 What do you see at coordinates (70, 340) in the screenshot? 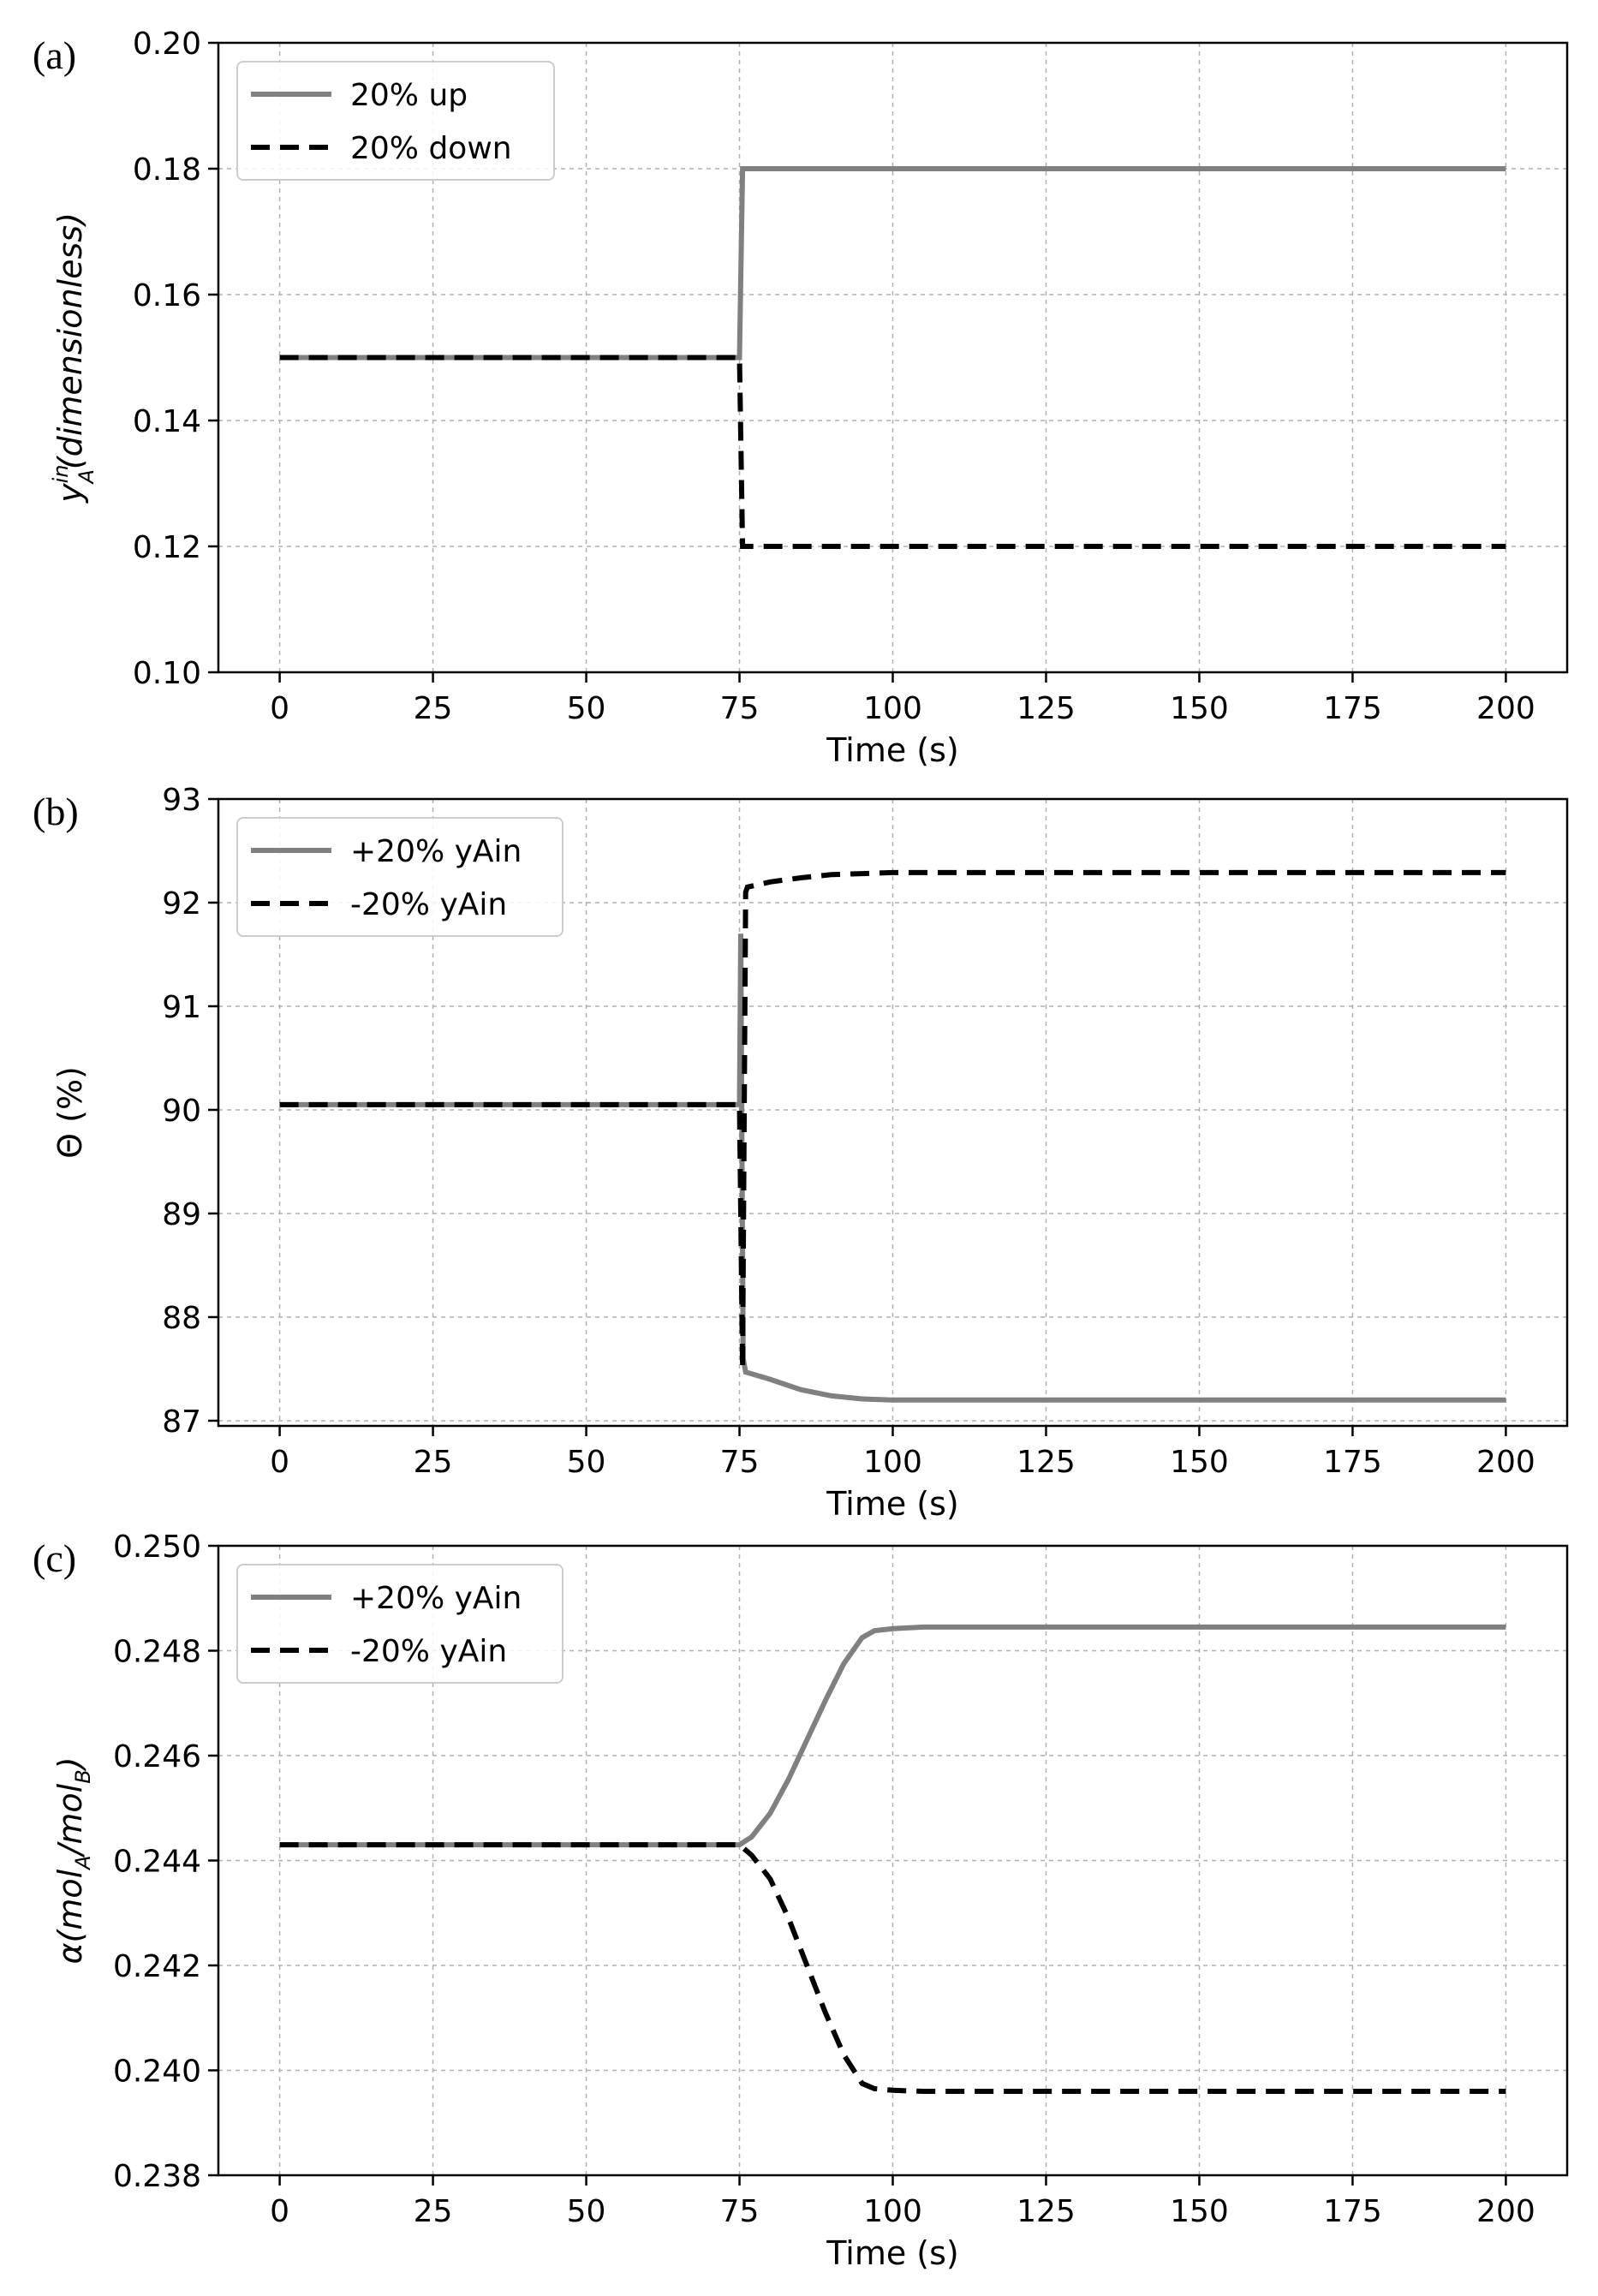
I see `y-axis-label-part: (dimensionless)` at bounding box center [70, 340].